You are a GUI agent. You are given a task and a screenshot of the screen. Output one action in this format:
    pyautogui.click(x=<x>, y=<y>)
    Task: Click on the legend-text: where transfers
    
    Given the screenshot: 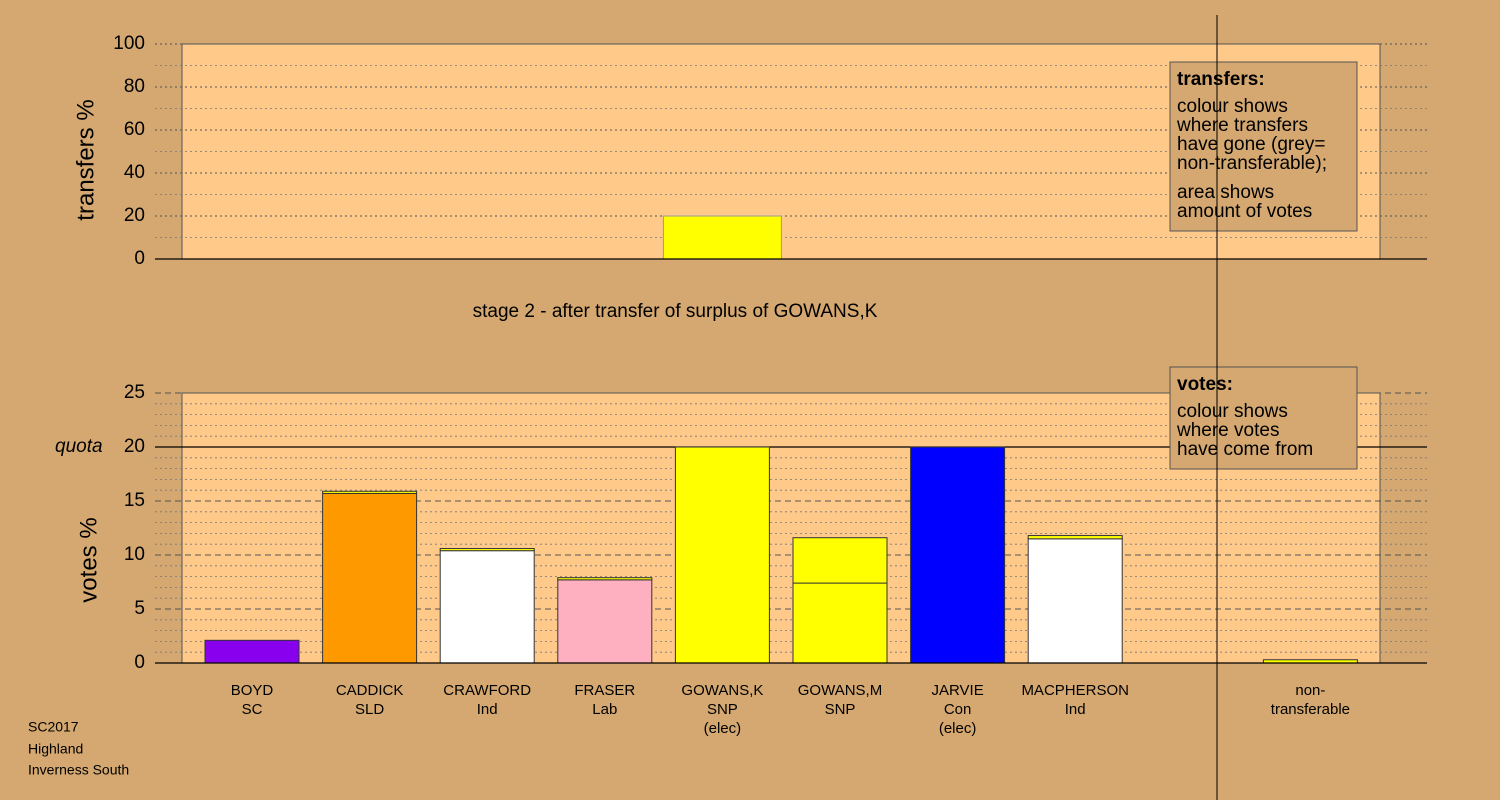 What is the action you would take?
    pyautogui.click(x=1242, y=125)
    